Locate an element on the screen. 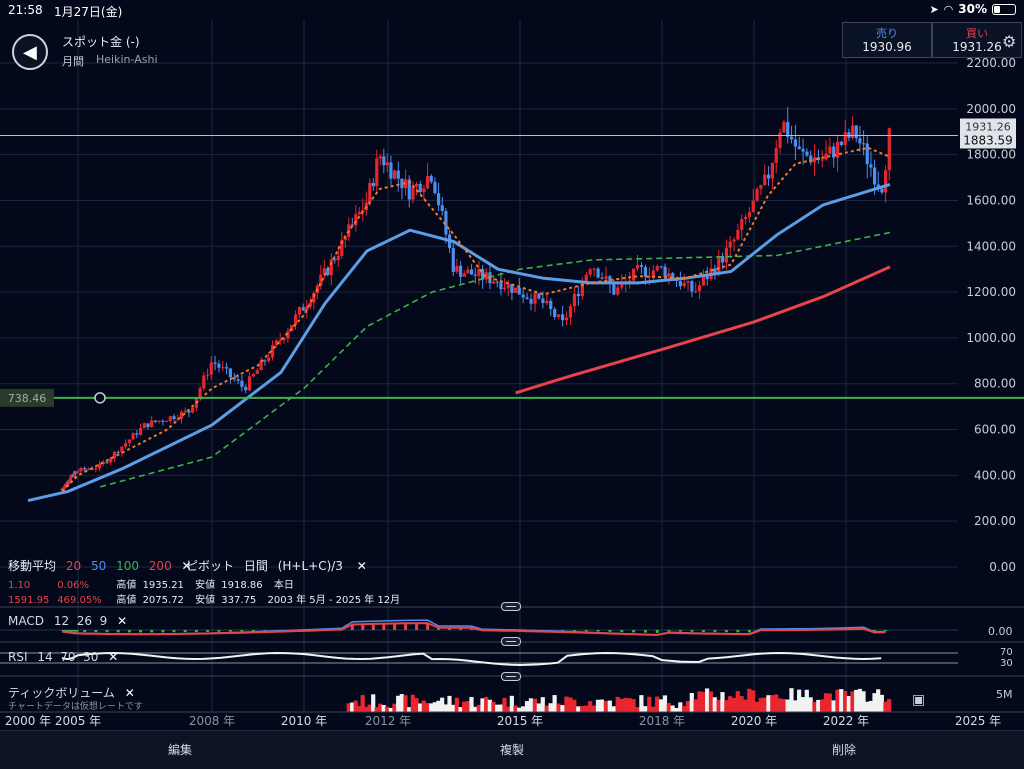 The width and height of the screenshot is (1024, 769). stats-row-today: 1.10 0.06% 高値 1935.21 安値 1918.86 本日 is located at coordinates (151, 583).